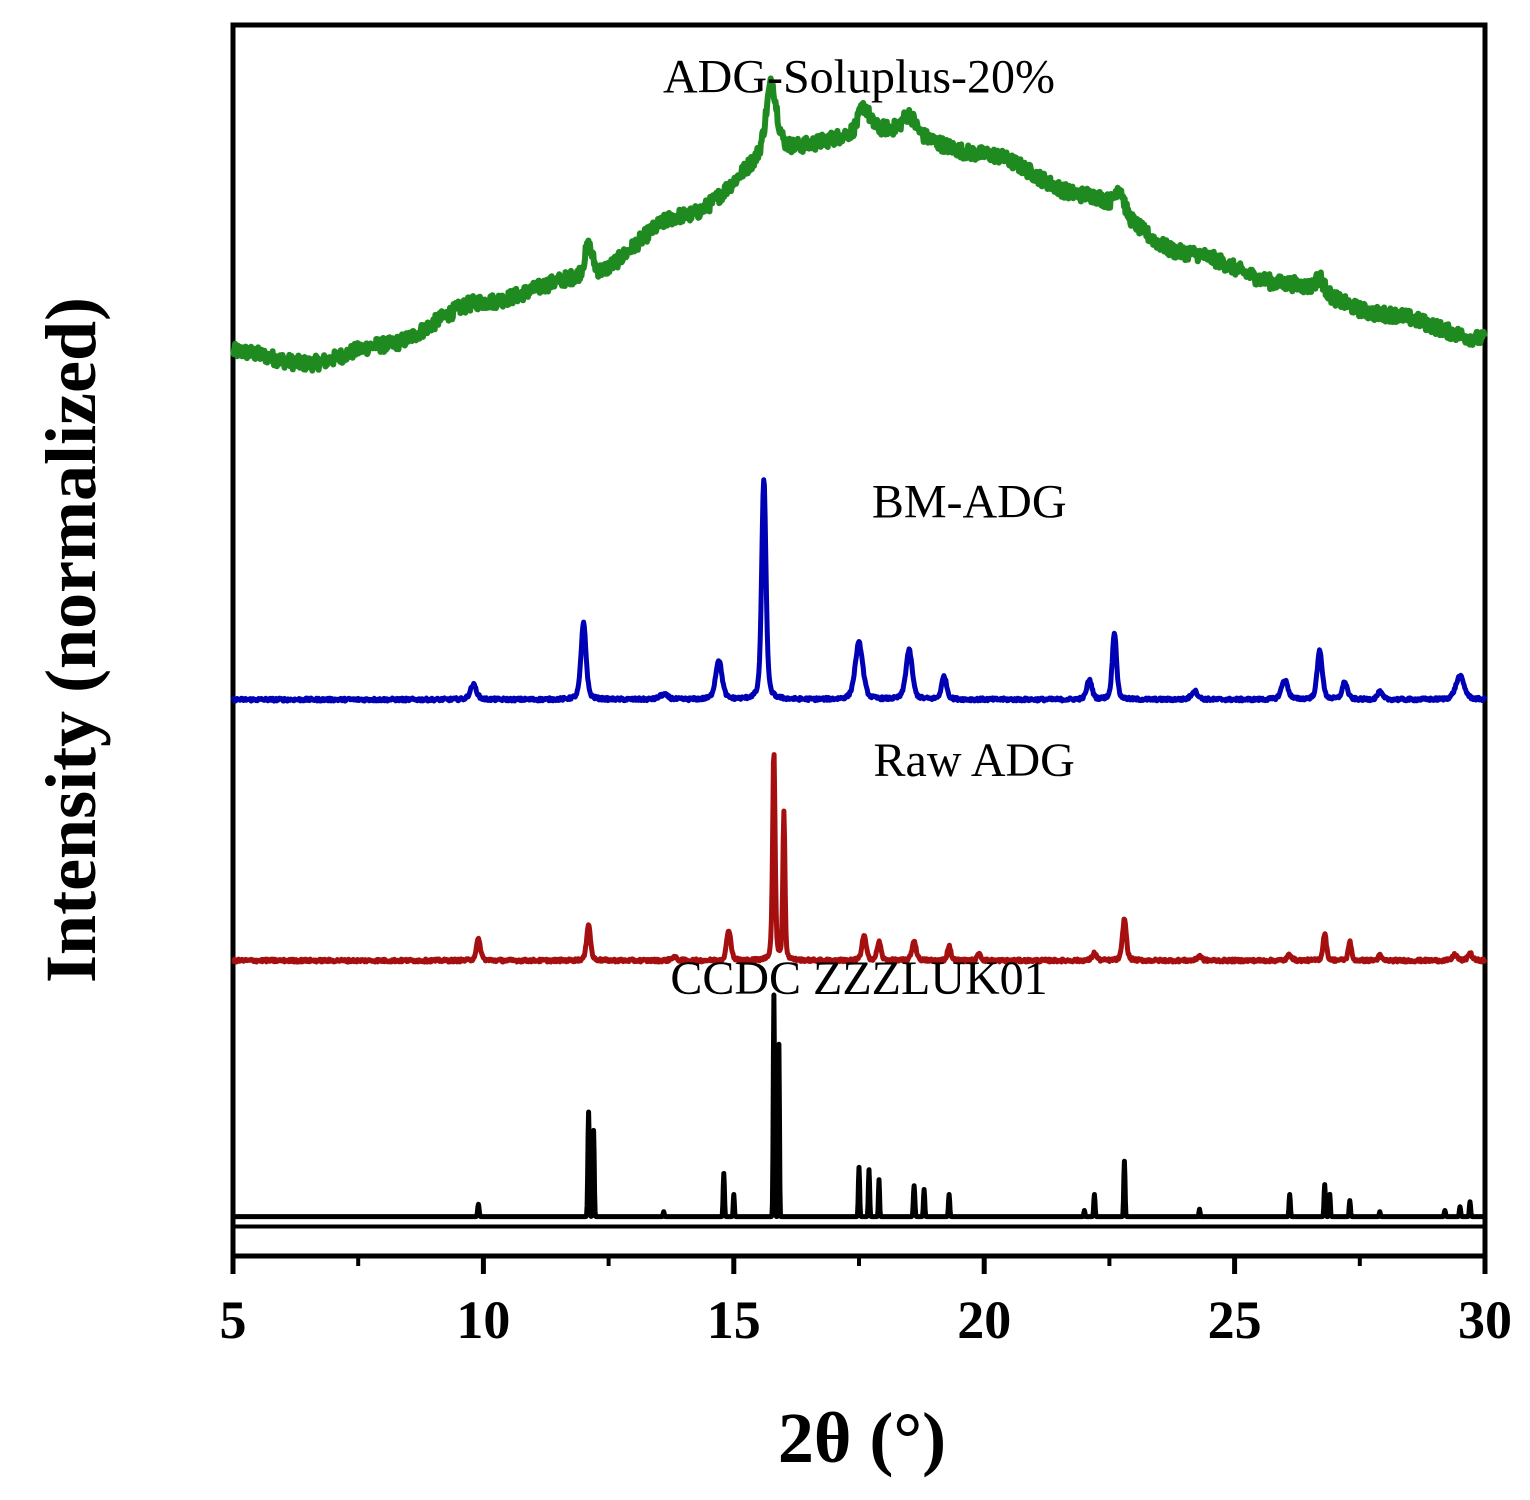 The width and height of the screenshot is (1530, 1500). Describe the element at coordinates (1485, 1320) in the screenshot. I see `x-tick-label-5: 30` at that location.